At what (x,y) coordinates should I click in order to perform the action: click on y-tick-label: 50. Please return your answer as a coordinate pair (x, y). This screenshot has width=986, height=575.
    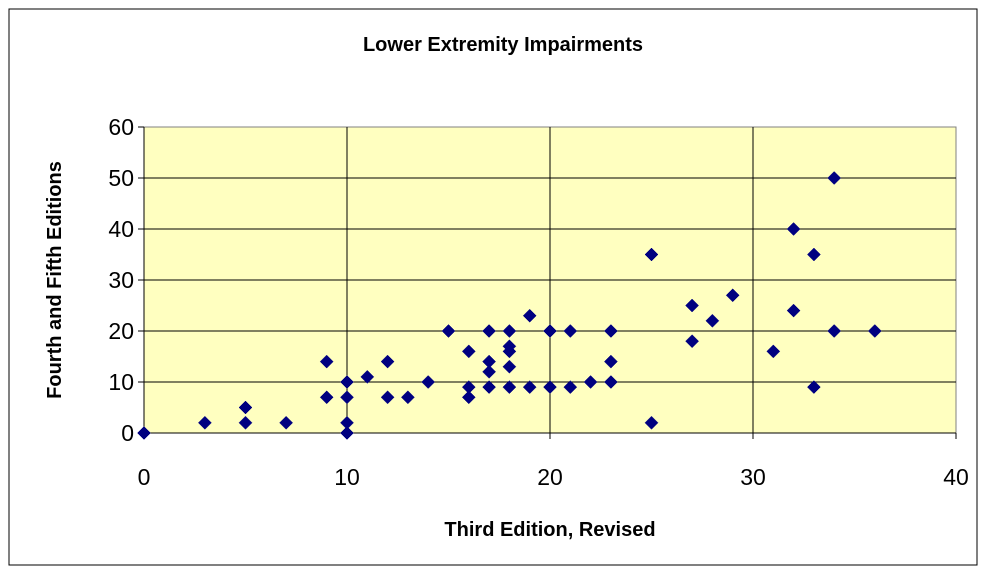
    Looking at the image, I should click on (121, 178).